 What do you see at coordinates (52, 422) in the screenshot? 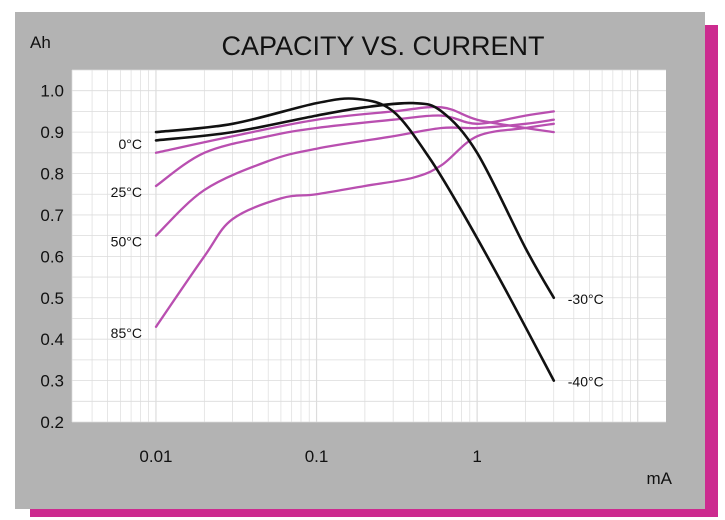
I see `y-tick-label: 0.2` at bounding box center [52, 422].